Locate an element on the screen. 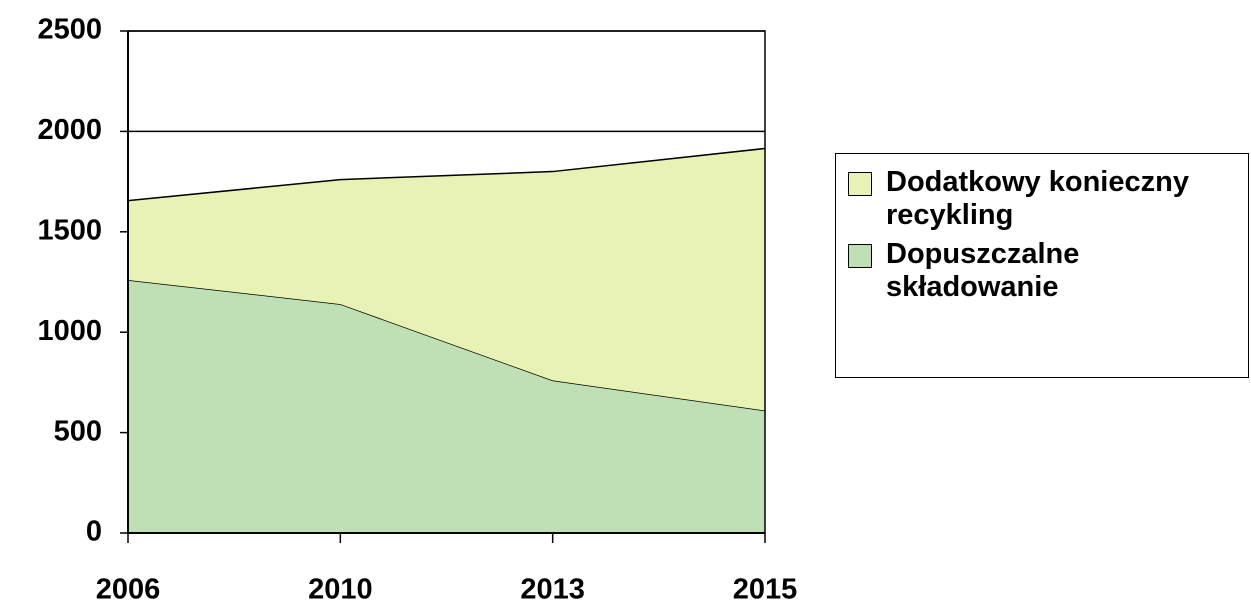 This screenshot has height=607, width=1251. x-tick-label: 2010 is located at coordinates (340, 590).